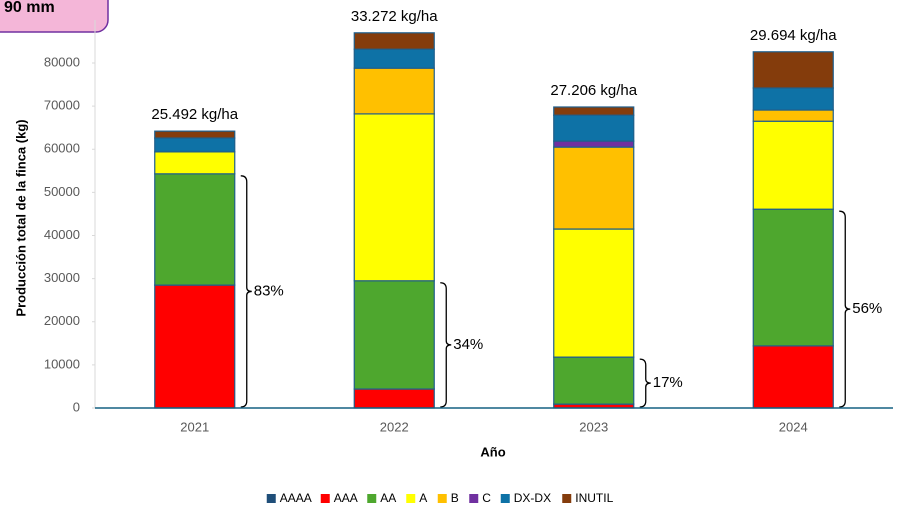 The image size is (898, 512). I want to click on badge: 90 mm, so click(29, 8).